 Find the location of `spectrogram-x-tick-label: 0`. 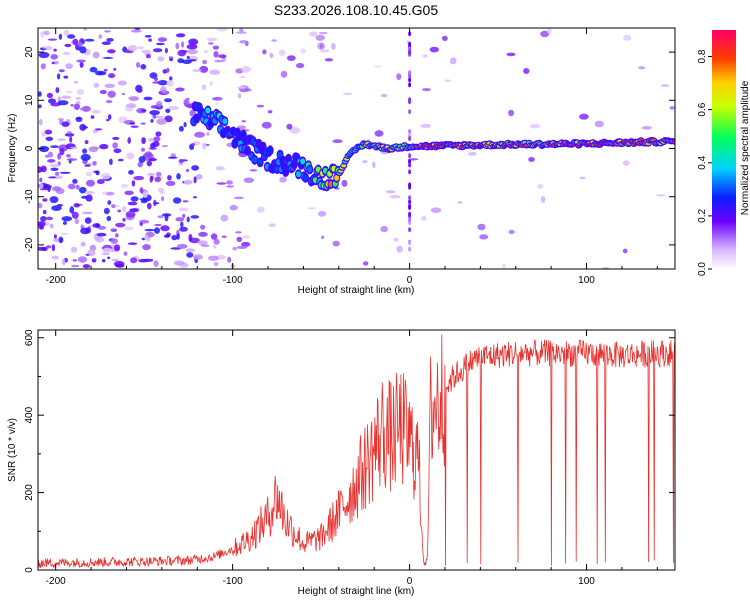

spectrogram-x-tick-label: 0 is located at coordinates (410, 280).